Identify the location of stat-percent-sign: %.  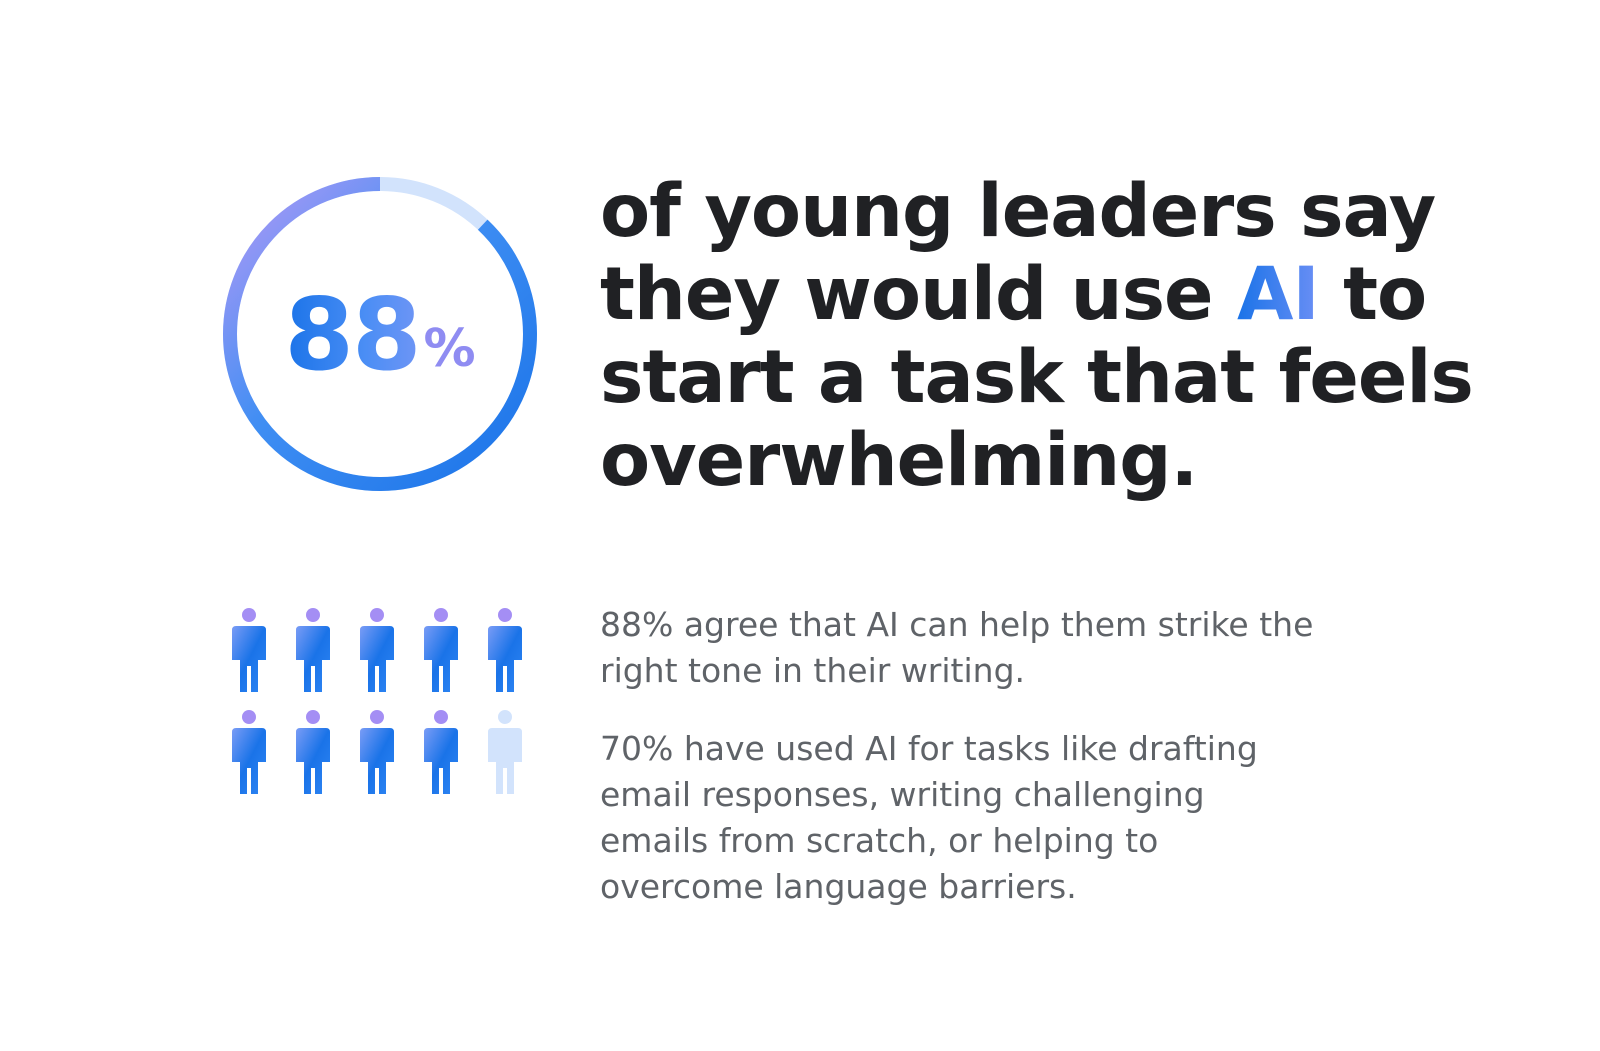
(449, 349).